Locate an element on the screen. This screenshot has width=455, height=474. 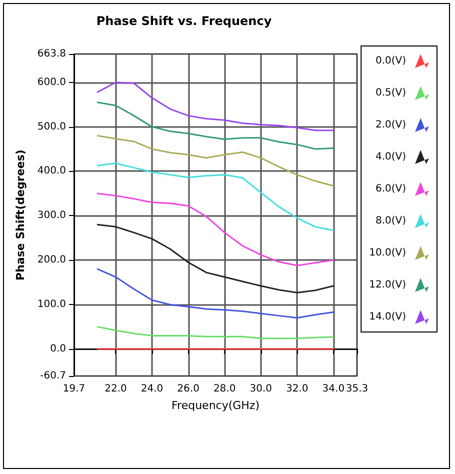
y-tick-label: 500.0 is located at coordinates (51, 126).